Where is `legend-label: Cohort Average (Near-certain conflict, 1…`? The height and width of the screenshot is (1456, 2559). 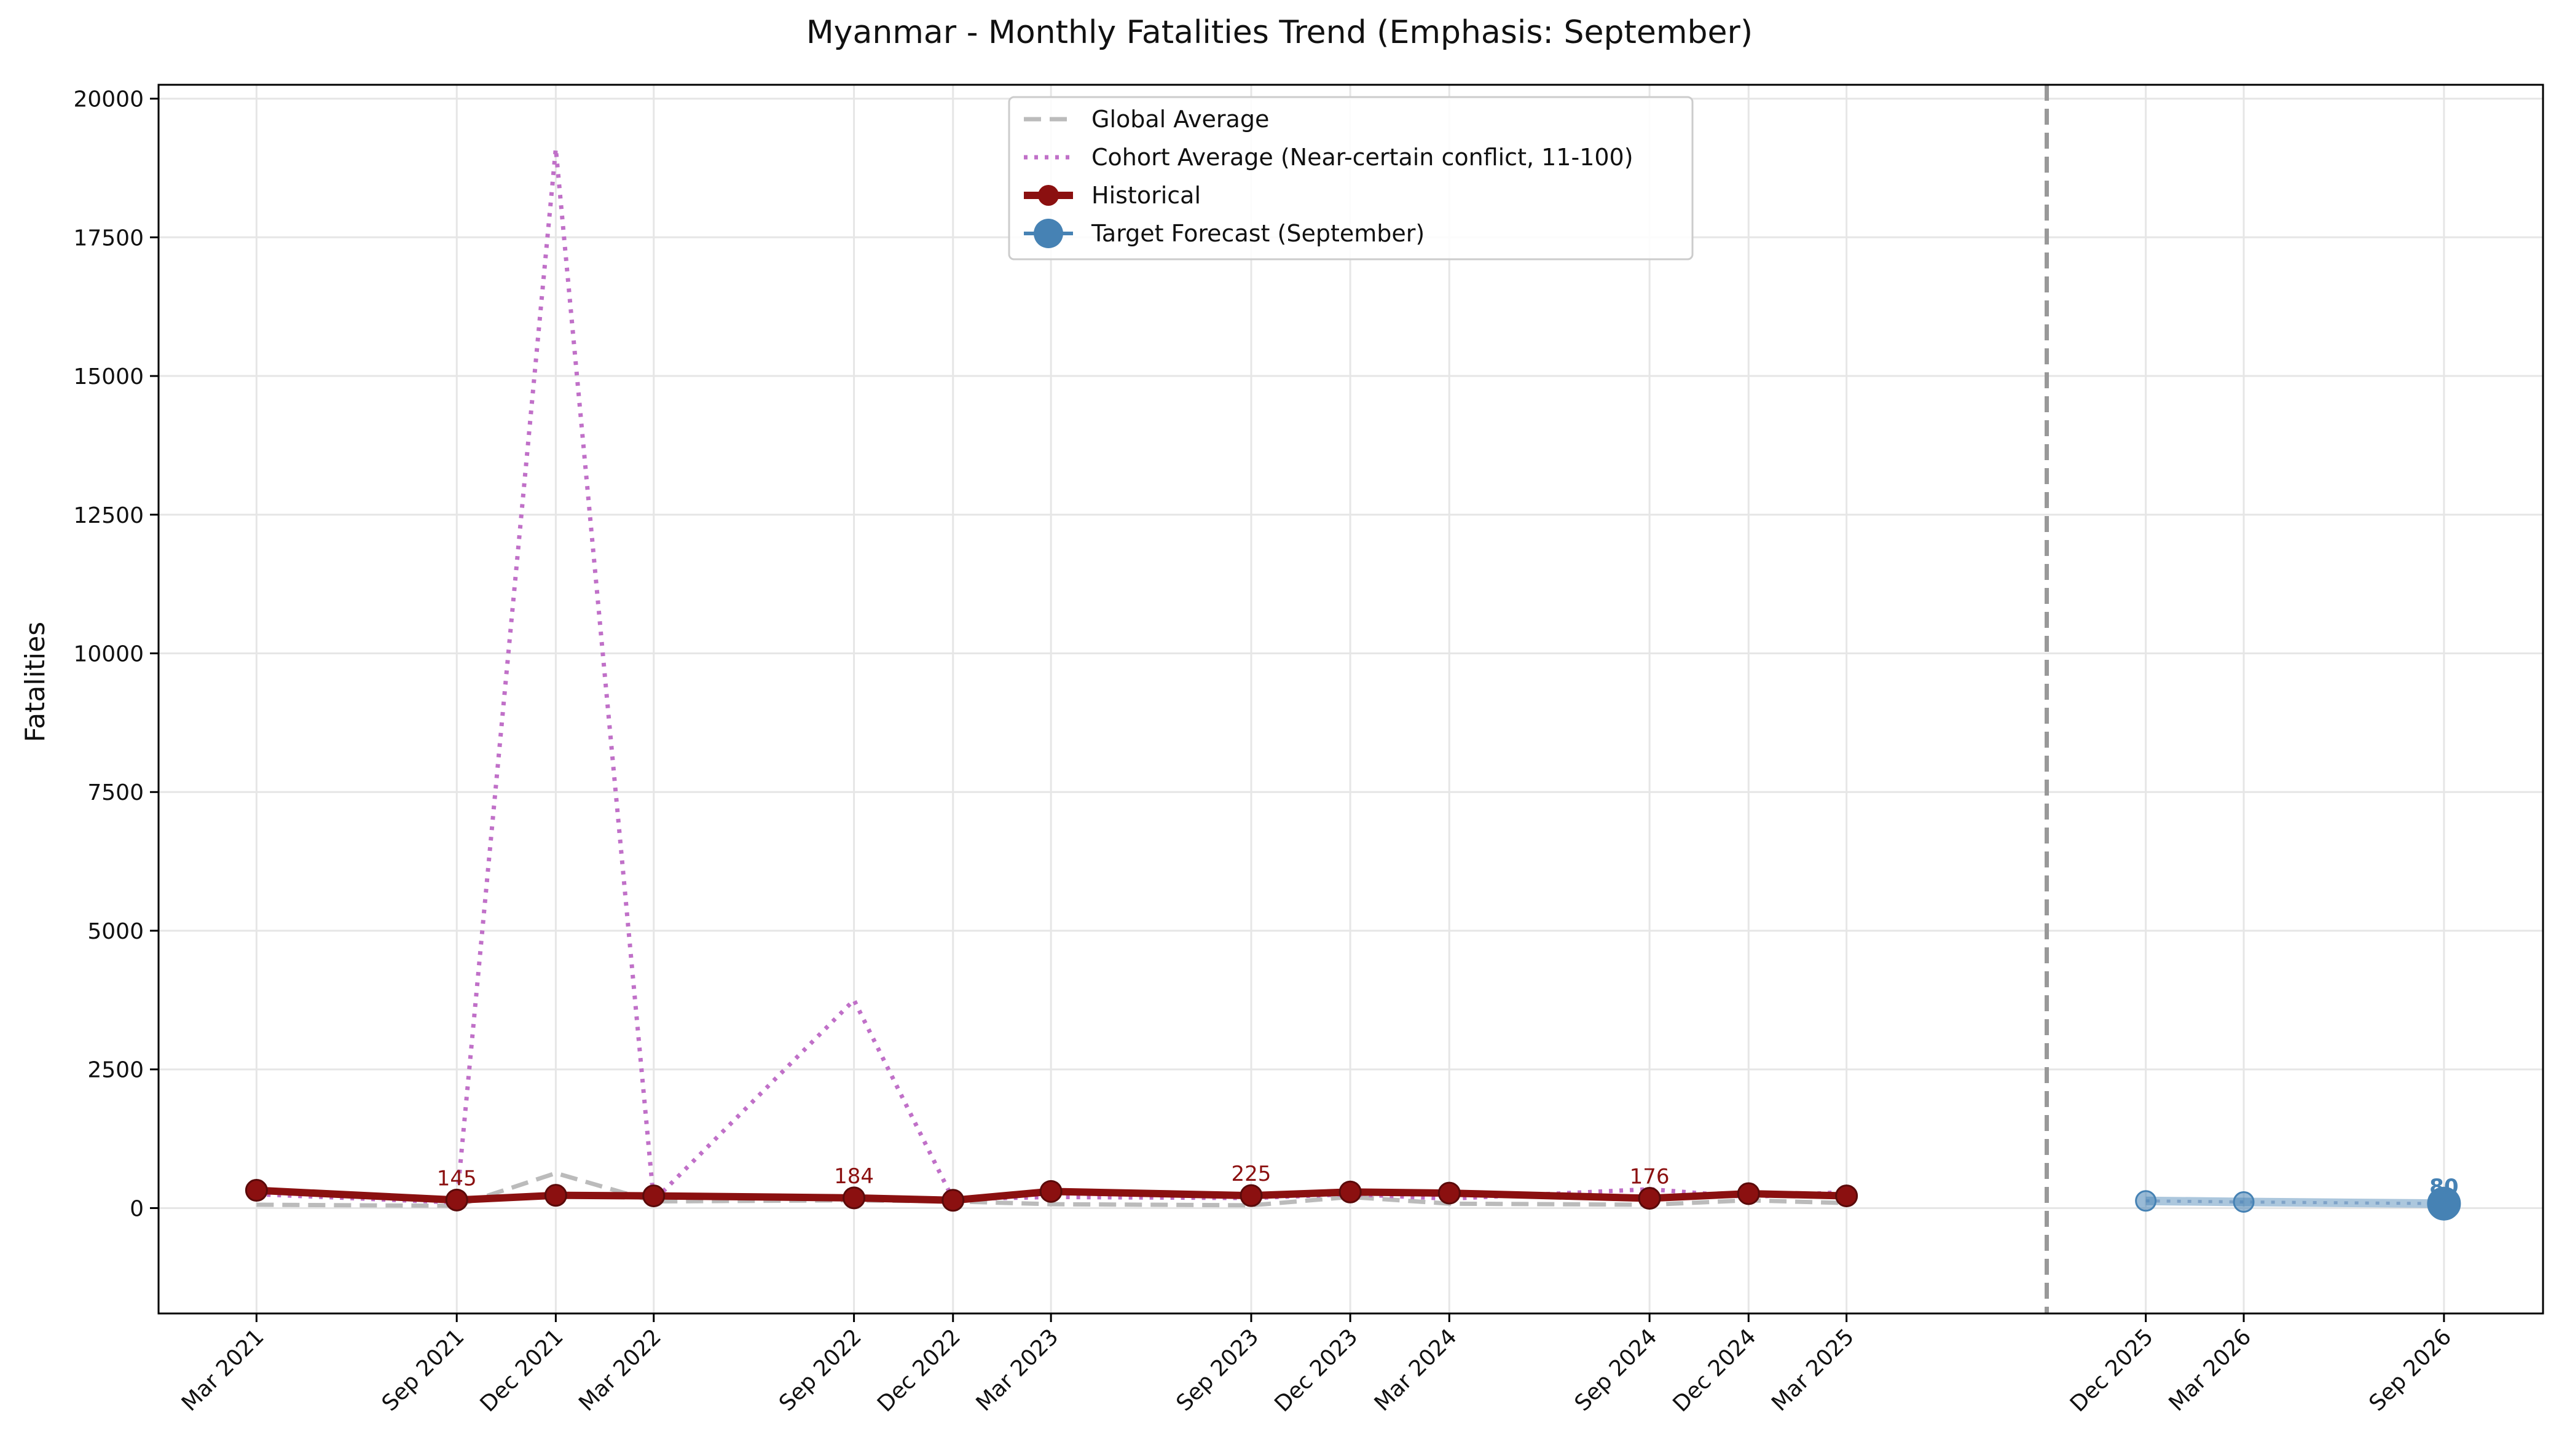 legend-label: Cohort Average (Near-certain conflict, 1… is located at coordinates (1362, 157).